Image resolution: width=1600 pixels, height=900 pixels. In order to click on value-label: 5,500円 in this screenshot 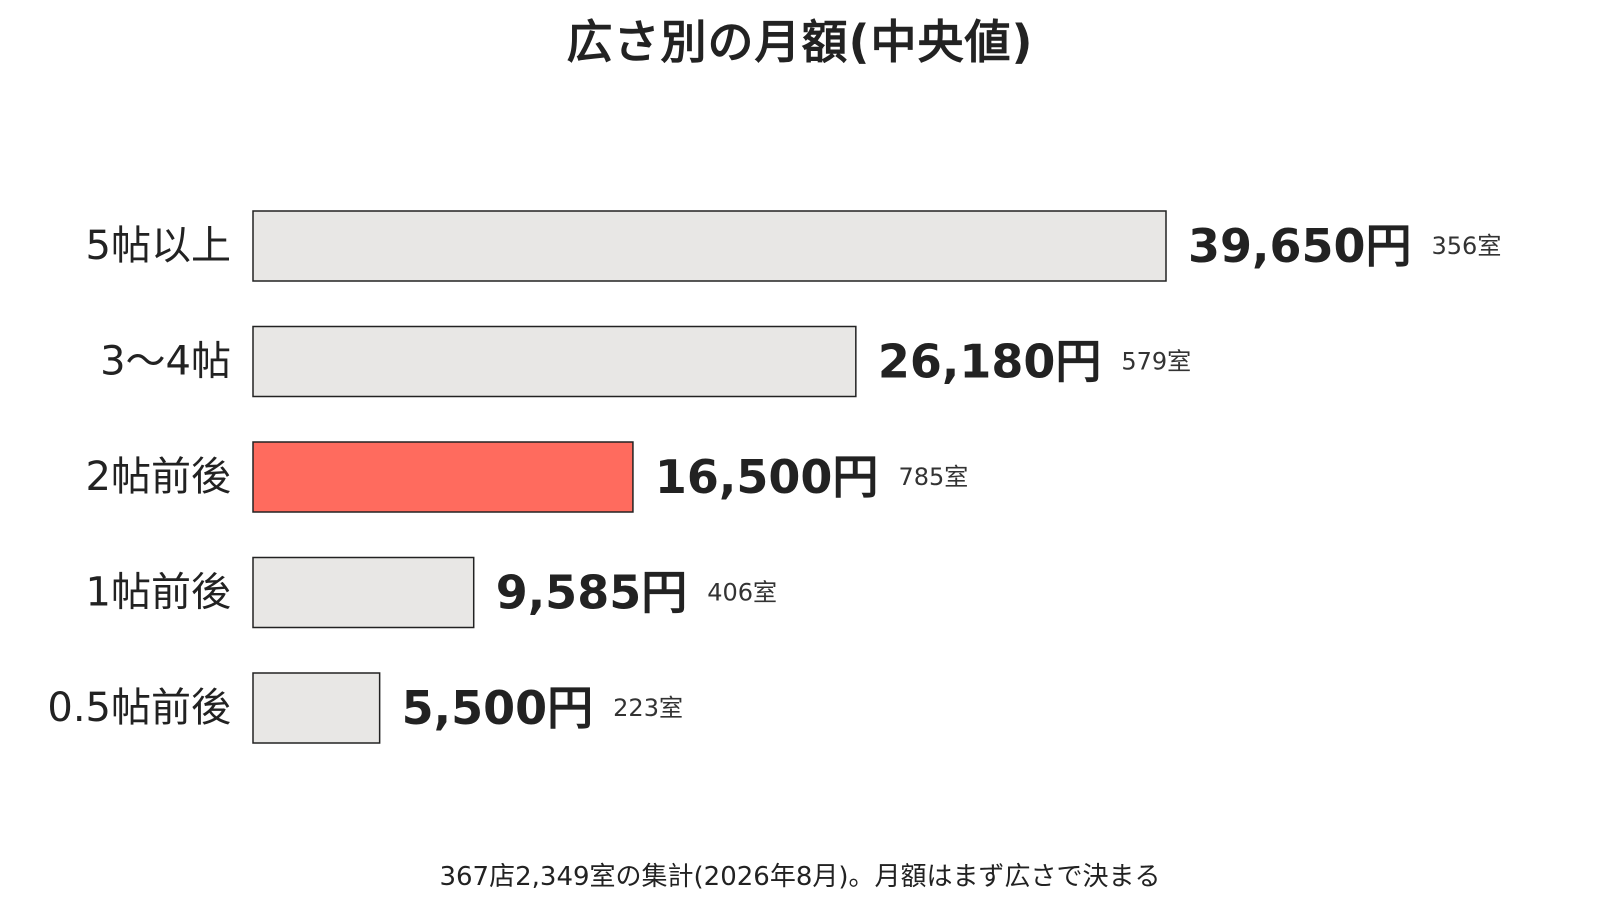, I will do `click(498, 708)`.